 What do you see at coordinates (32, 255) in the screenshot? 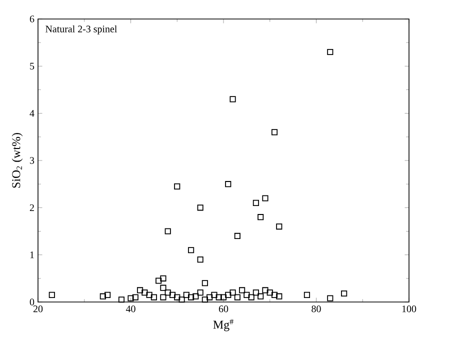
I see `y-tick-label: 1` at bounding box center [32, 255].